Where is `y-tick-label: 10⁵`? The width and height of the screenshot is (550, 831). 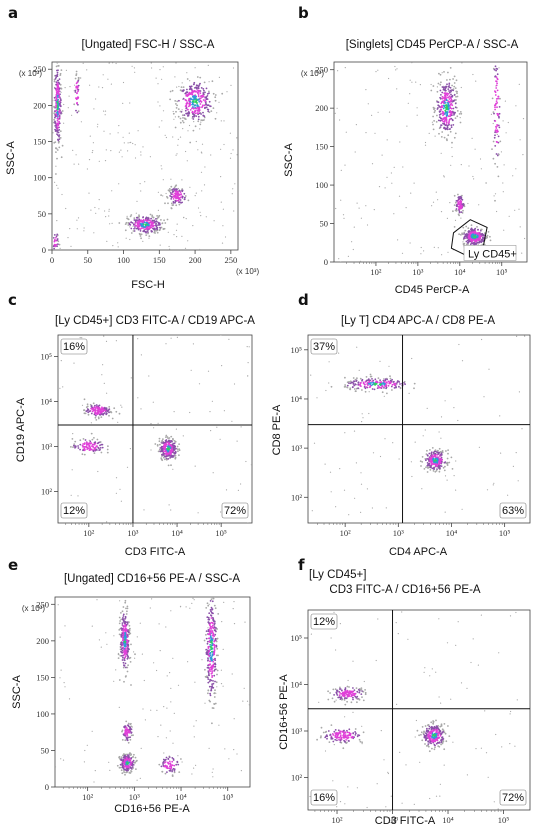 y-tick-label: 10⁵ is located at coordinates (47, 356).